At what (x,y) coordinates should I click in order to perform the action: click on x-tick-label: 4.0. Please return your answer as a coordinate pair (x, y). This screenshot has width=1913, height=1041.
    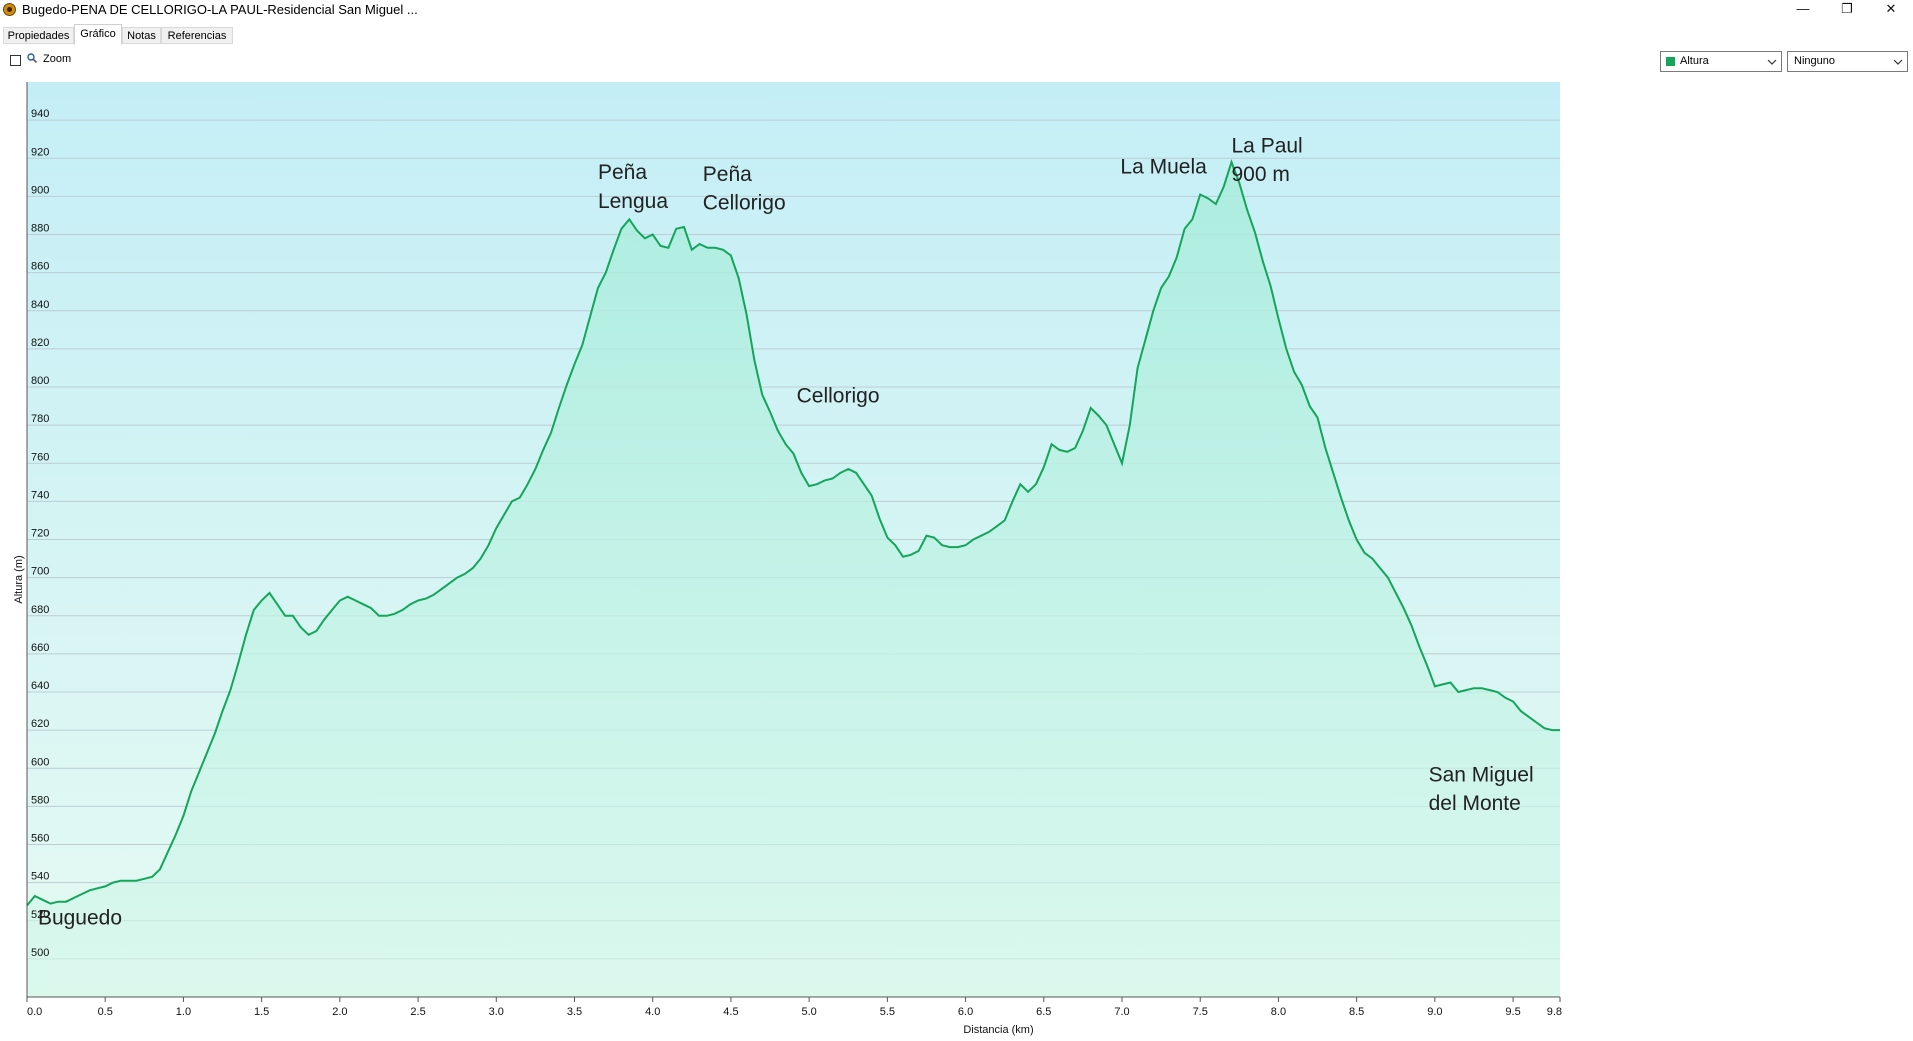
    Looking at the image, I should click on (652, 1012).